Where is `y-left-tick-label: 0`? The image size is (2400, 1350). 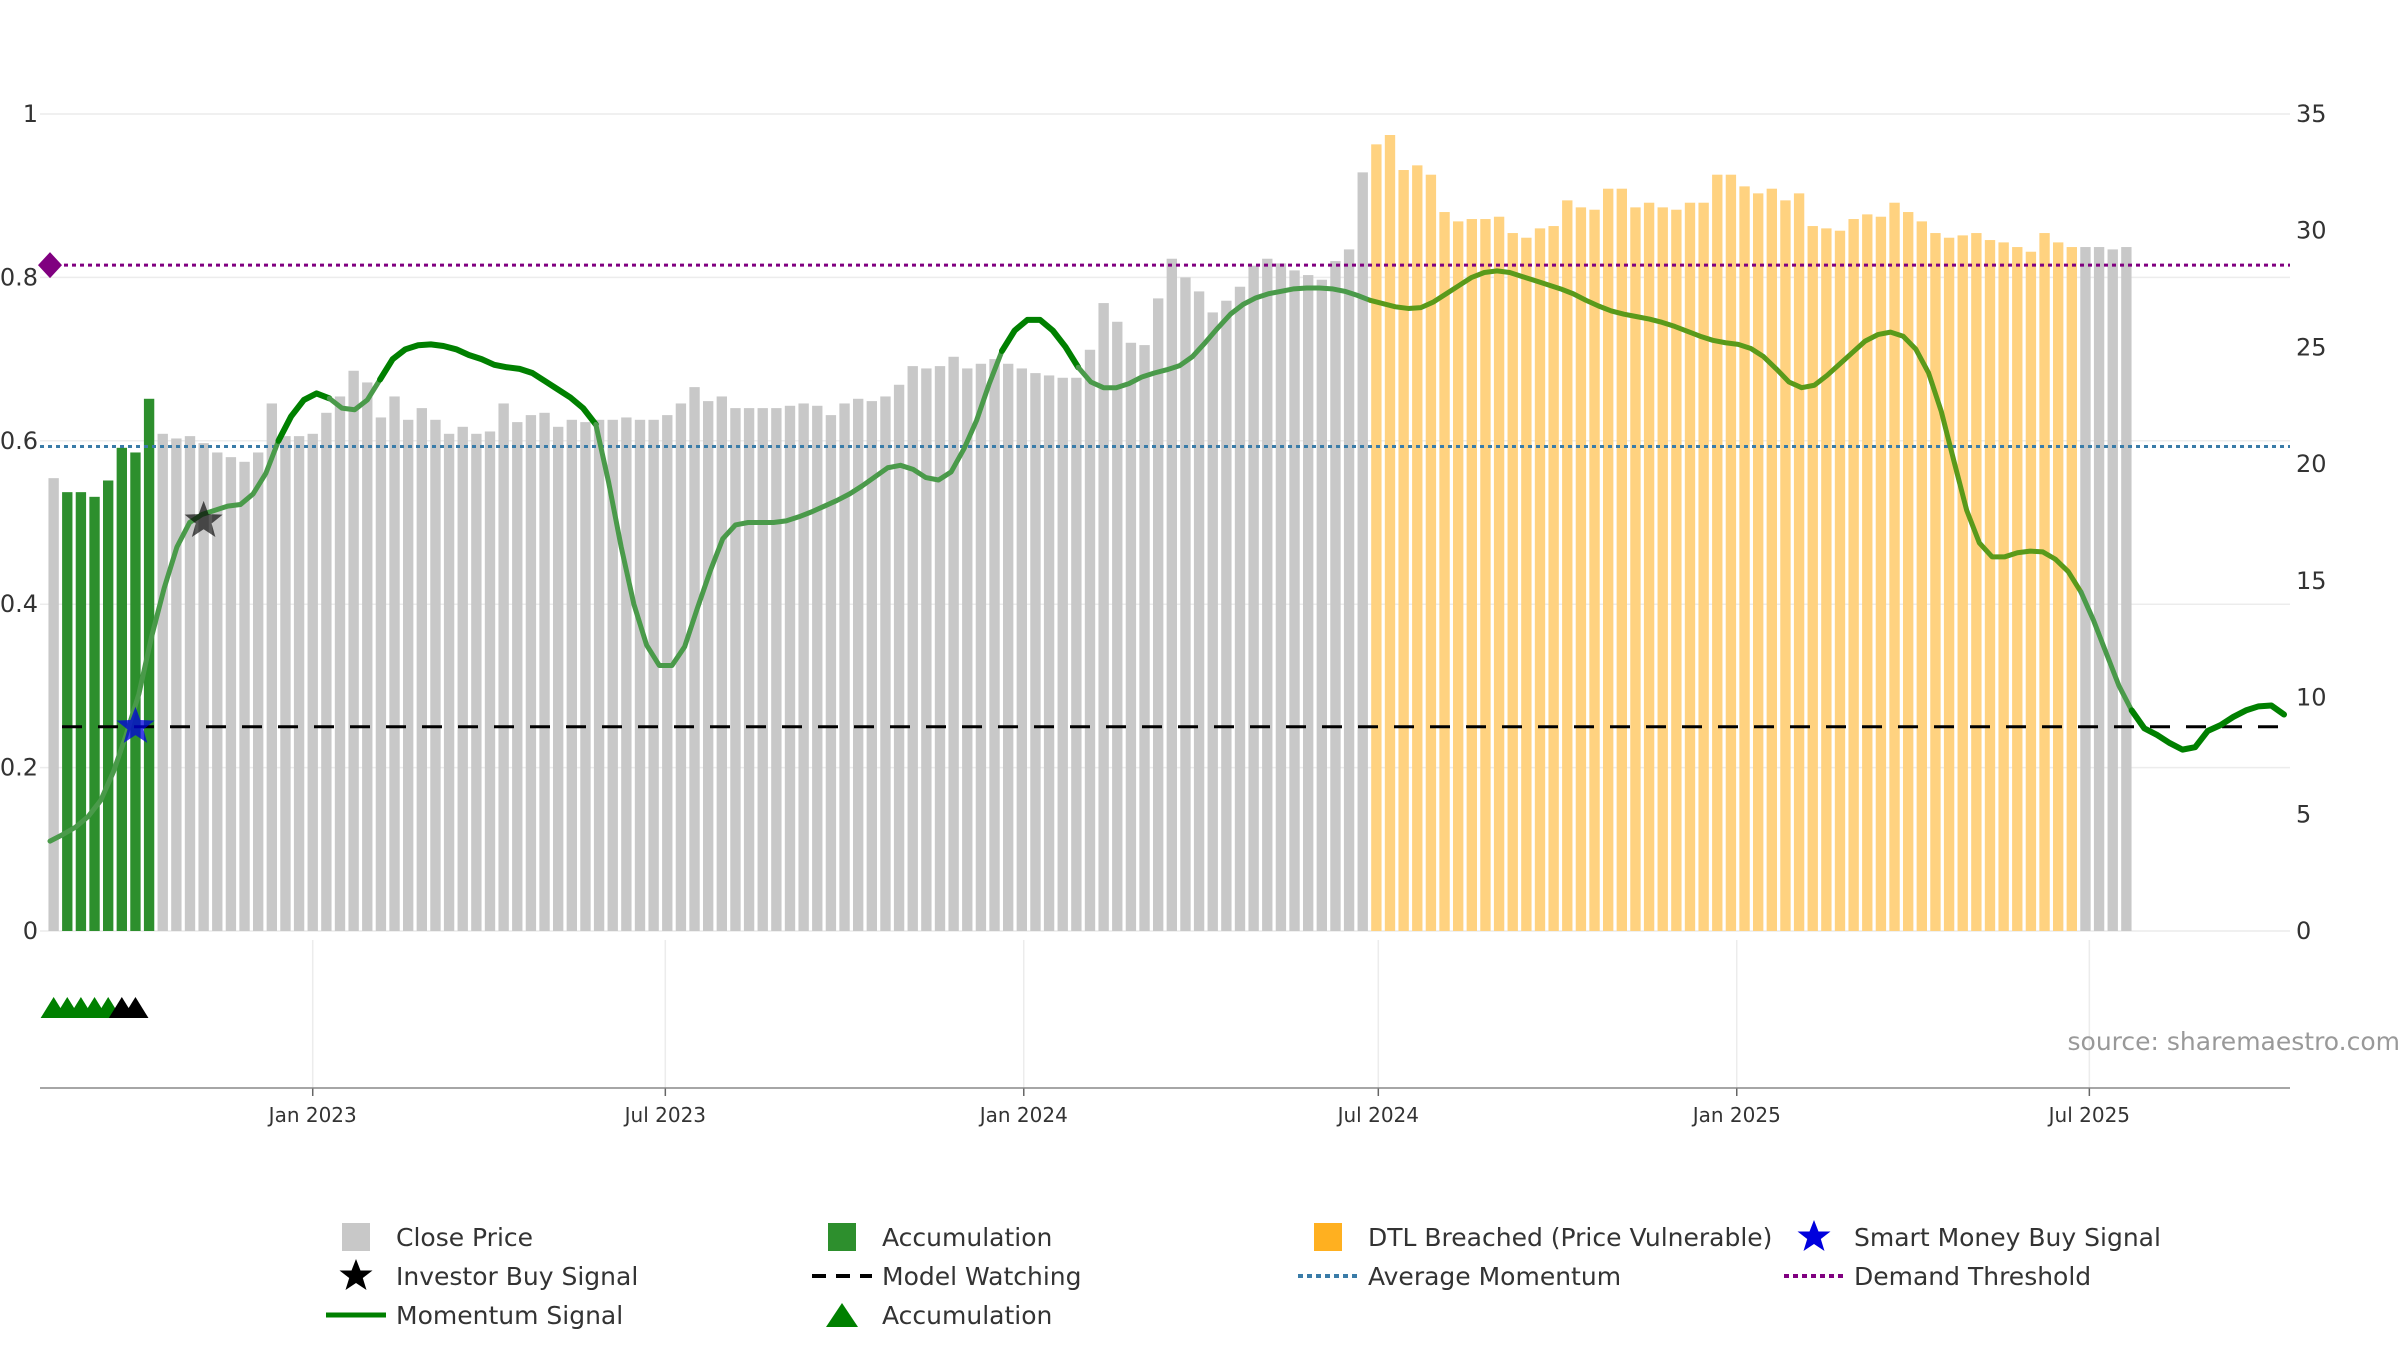
y-left-tick-label: 0 is located at coordinates (30, 931).